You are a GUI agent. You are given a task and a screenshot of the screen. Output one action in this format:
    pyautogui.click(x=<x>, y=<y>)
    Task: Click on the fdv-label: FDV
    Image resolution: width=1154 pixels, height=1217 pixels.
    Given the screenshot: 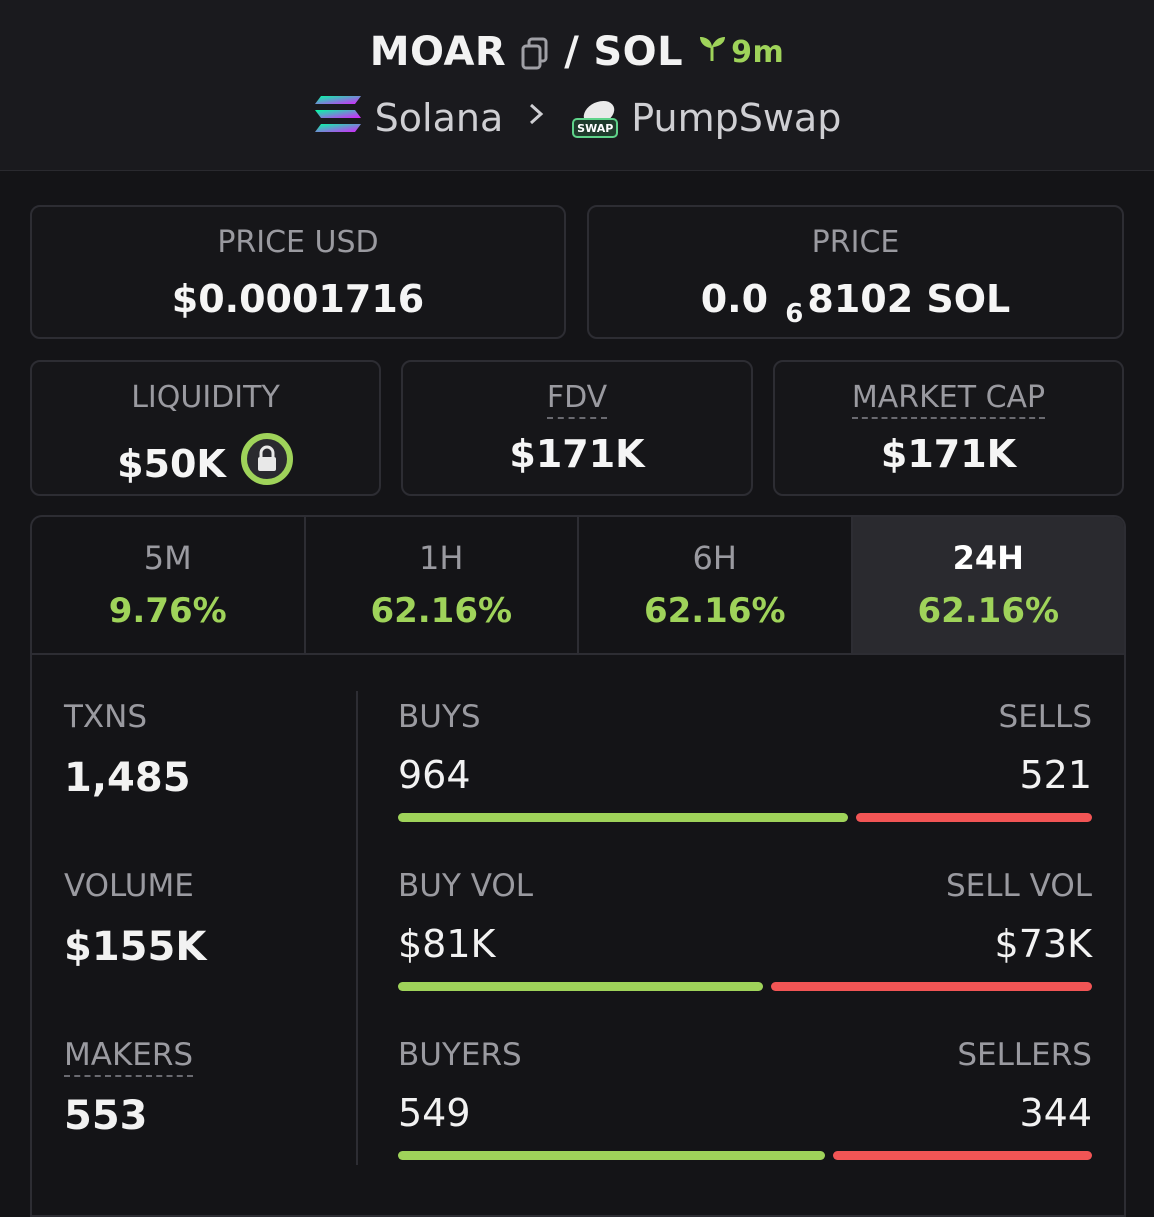 What is the action you would take?
    pyautogui.click(x=577, y=399)
    